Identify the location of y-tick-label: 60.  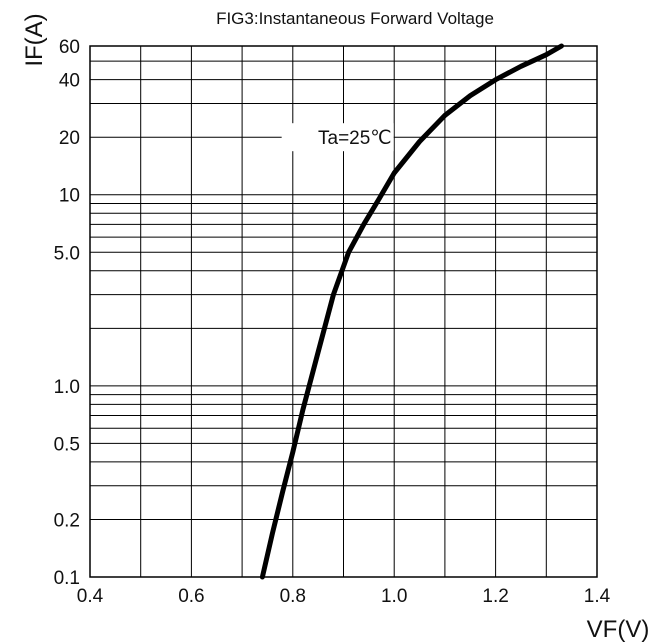
(69, 47).